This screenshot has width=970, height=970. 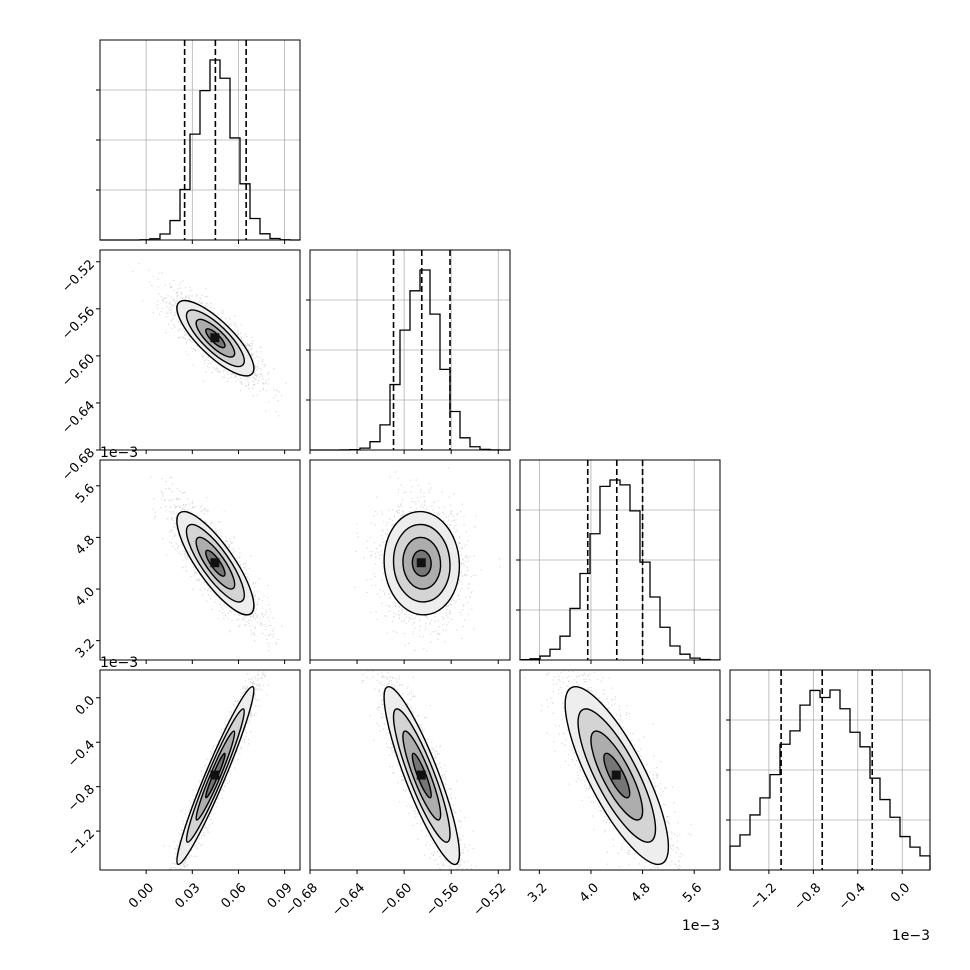 I want to click on y-tick-label: 5.6, so click(x=85, y=493).